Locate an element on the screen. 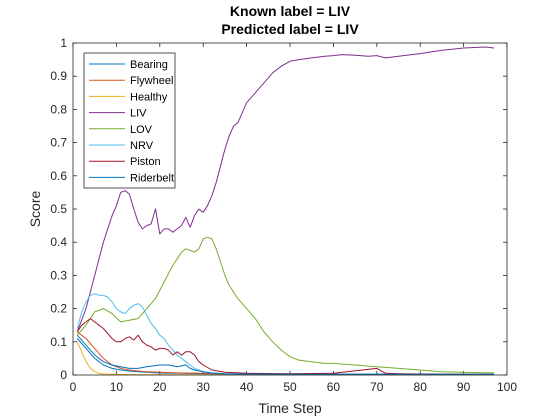 The image size is (560, 420). y-tick-label: 0.8 is located at coordinates (58, 109).